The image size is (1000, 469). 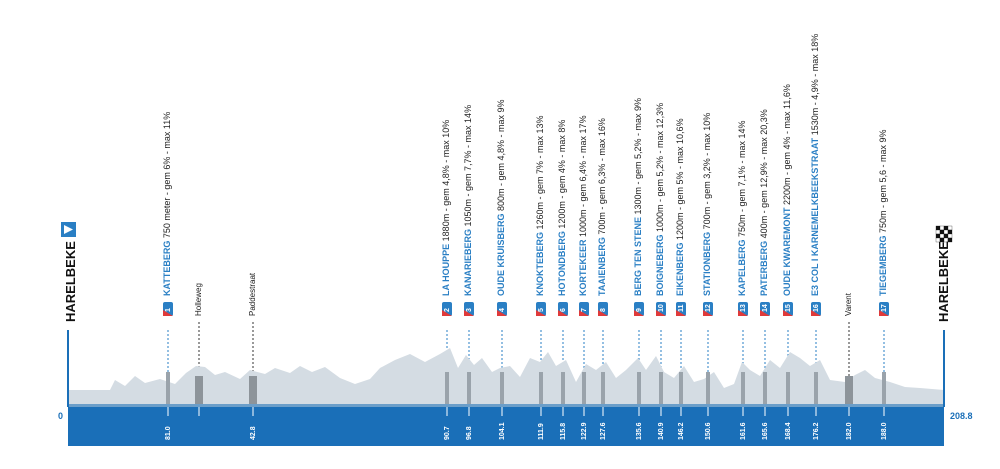 What do you see at coordinates (584, 431) in the screenshot?
I see `km-marker-label: 122.9` at bounding box center [584, 431].